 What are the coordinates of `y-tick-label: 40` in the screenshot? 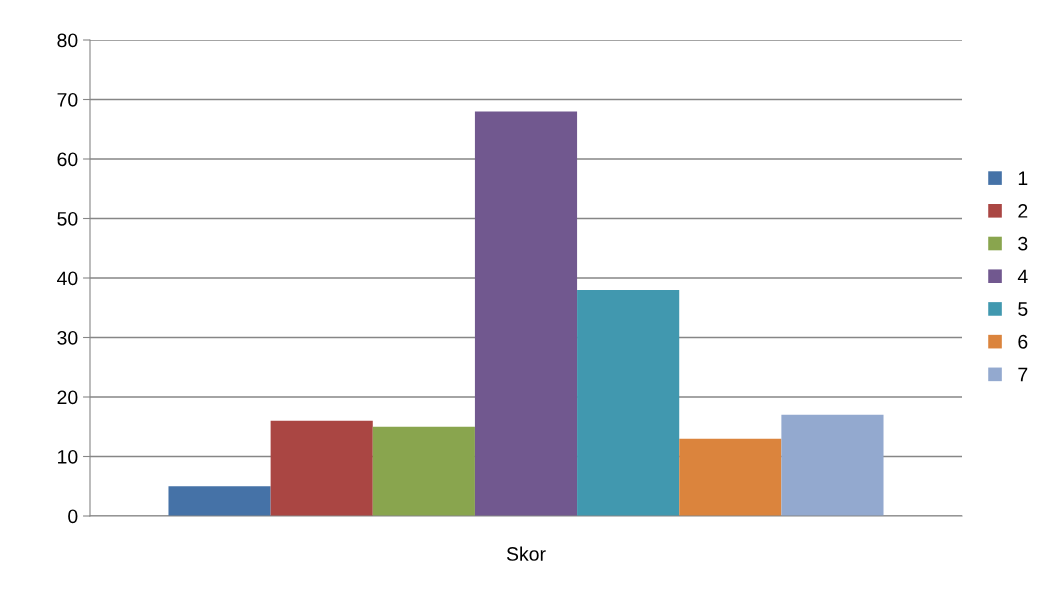 It's located at (67, 278).